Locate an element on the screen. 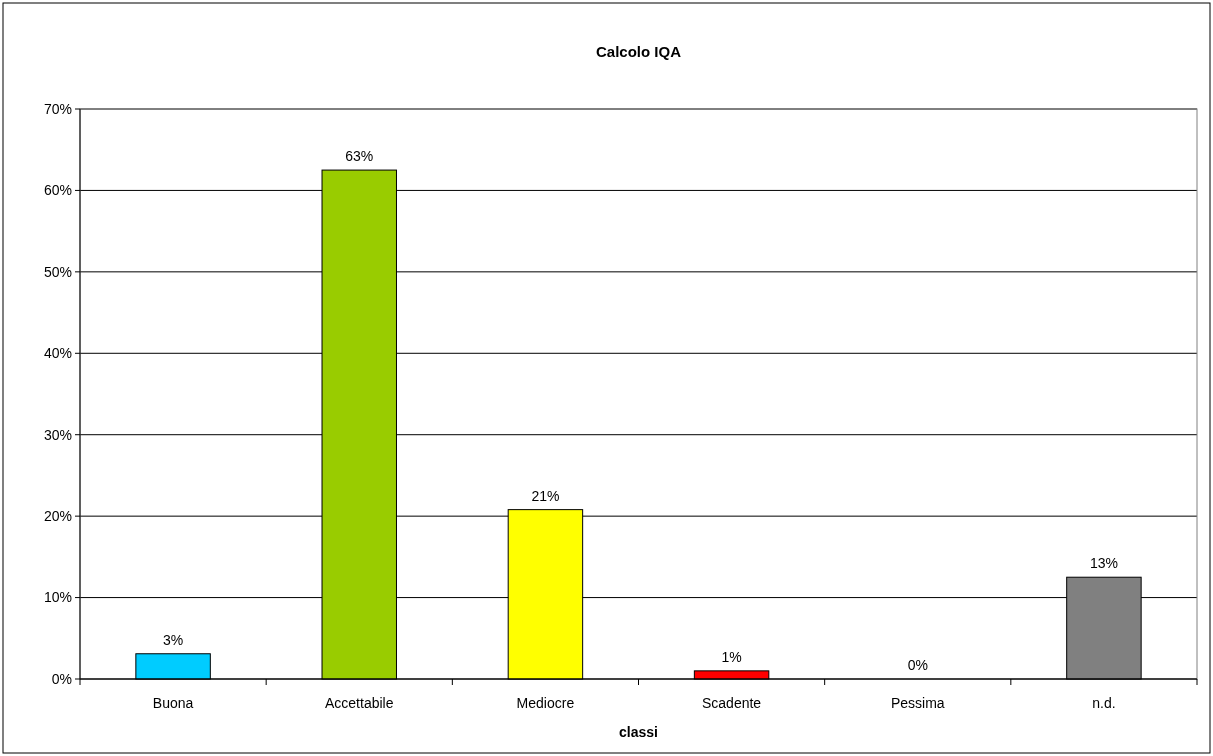 The height and width of the screenshot is (756, 1213). y-tick-label: 30% is located at coordinates (57, 434).